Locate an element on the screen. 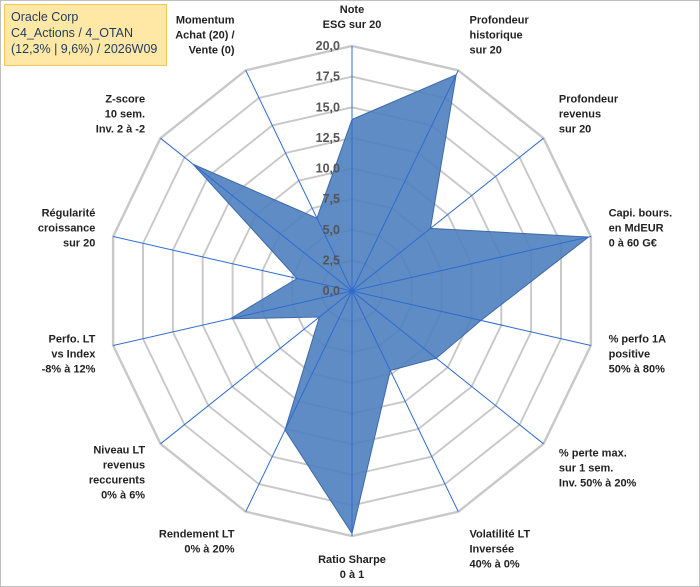 The width and height of the screenshot is (700, 587). tick-label: 7,5 is located at coordinates (331, 199).